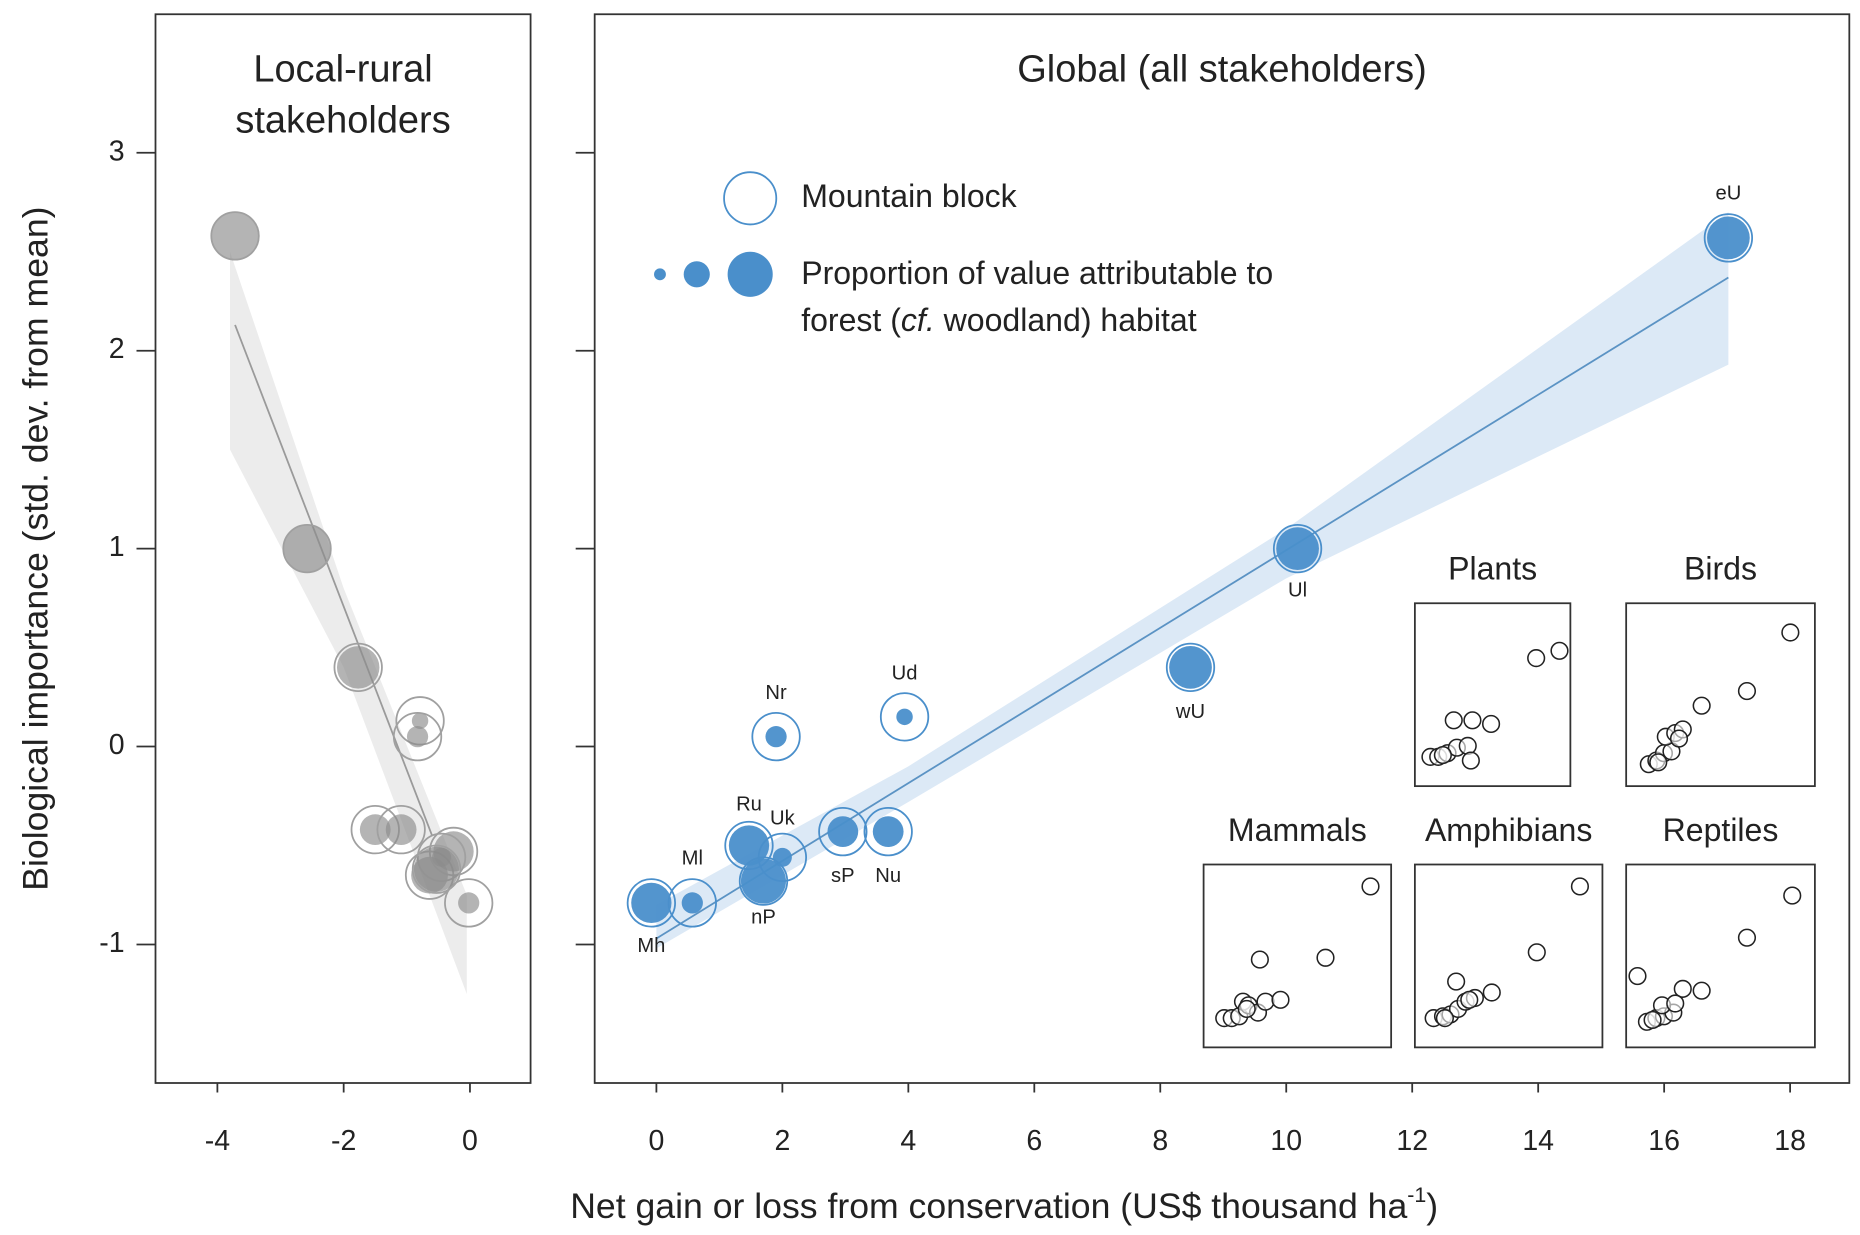 This screenshot has height=1235, width=1860. What do you see at coordinates (333, 580) in the screenshot?
I see `trend-line` at bounding box center [333, 580].